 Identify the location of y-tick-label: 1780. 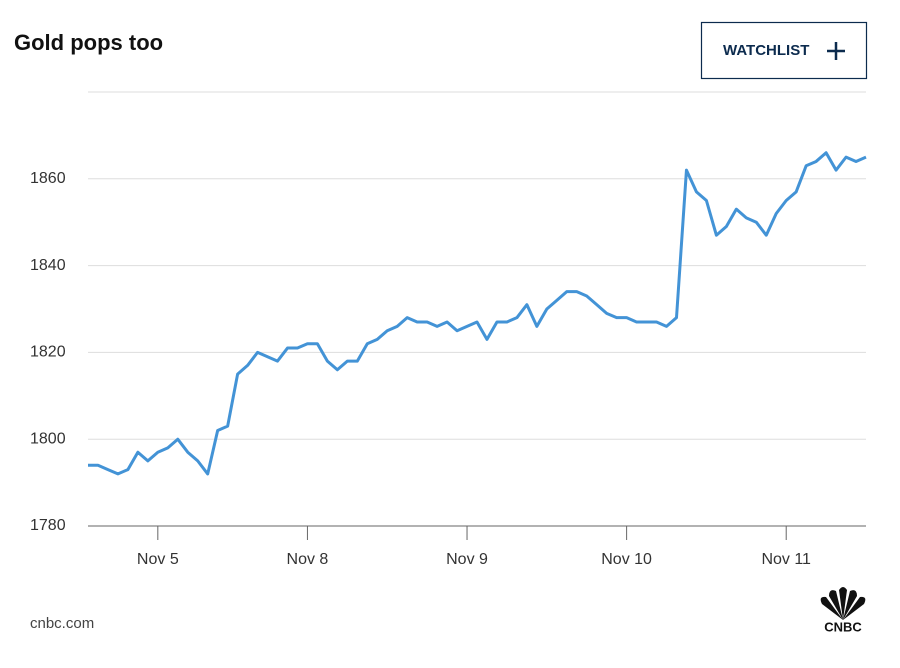
(48, 525).